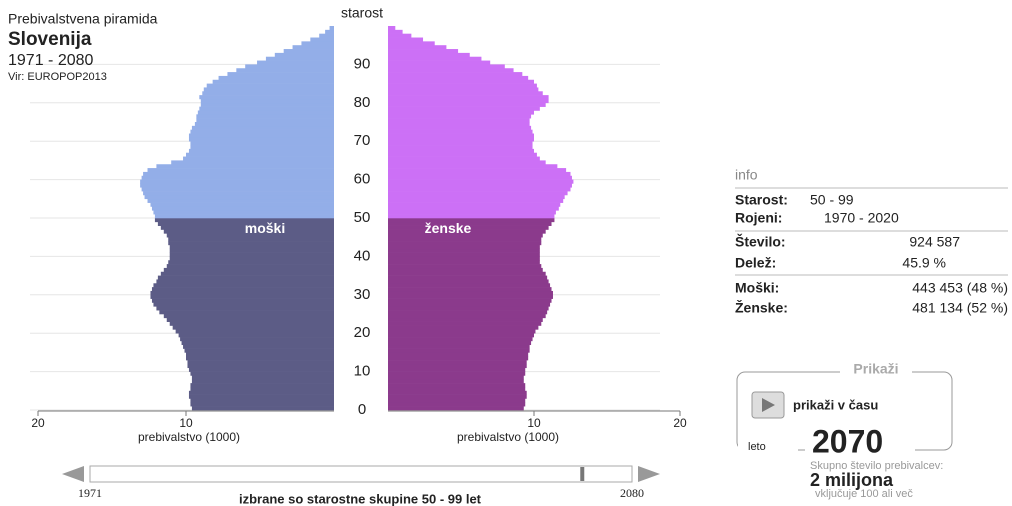 This screenshot has height=506, width=1012. What do you see at coordinates (649, 474) in the screenshot?
I see `slider-right` at bounding box center [649, 474].